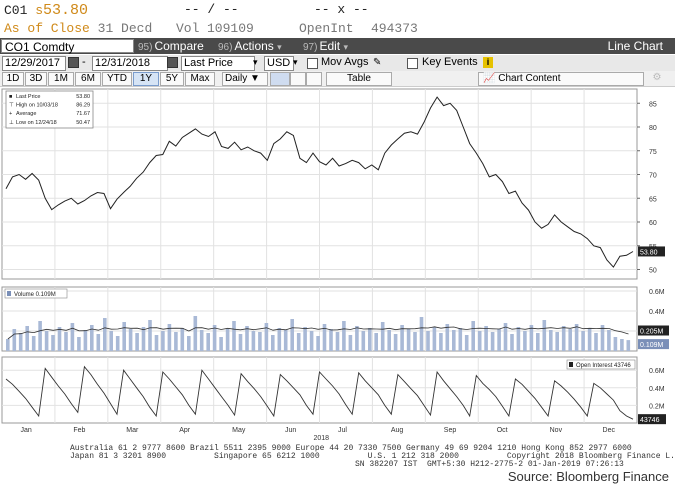 The image size is (675, 487). Describe the element at coordinates (657, 371) in the screenshot. I see `oi-axis-label: 0.6M` at that location.